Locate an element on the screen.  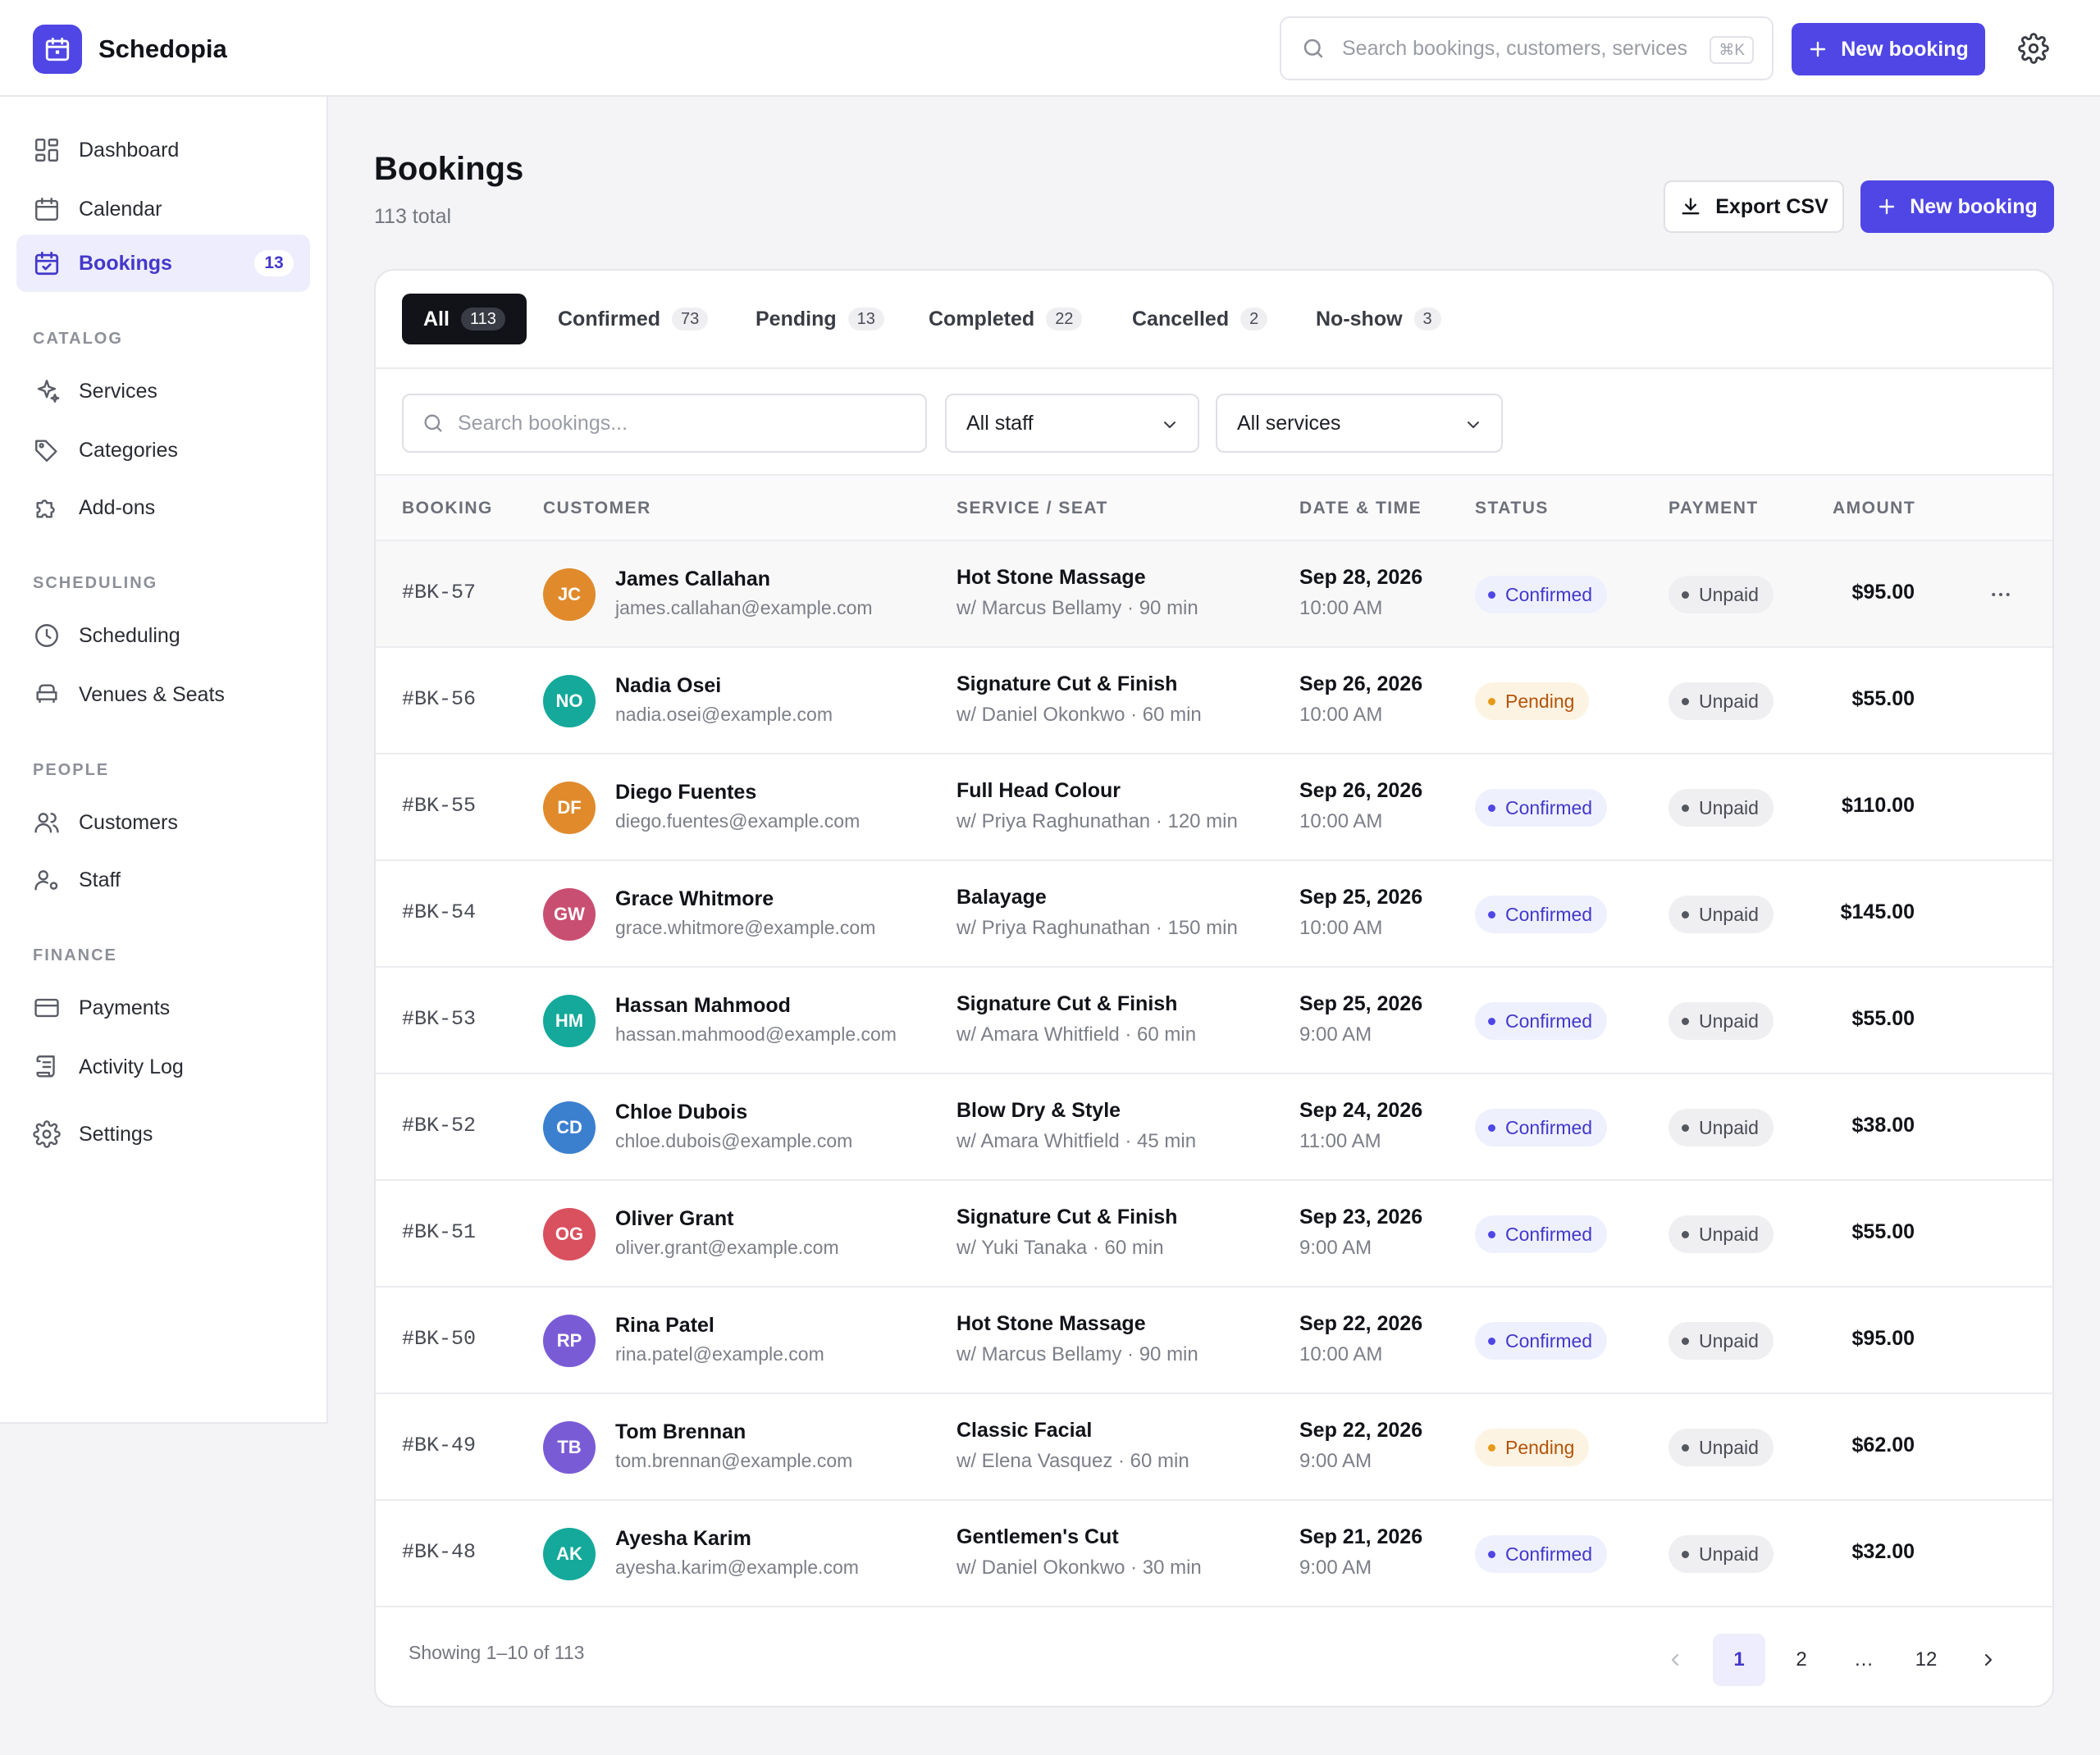
new-booking-button-top: New booking is located at coordinates (1889, 49).